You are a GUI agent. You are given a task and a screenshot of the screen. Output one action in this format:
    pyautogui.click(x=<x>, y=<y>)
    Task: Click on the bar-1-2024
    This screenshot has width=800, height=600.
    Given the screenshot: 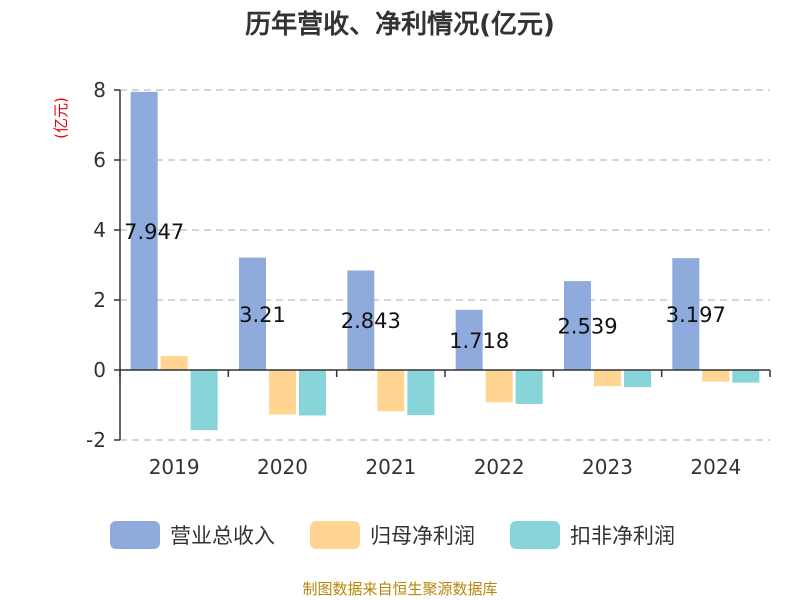 What is the action you would take?
    pyautogui.click(x=686, y=314)
    